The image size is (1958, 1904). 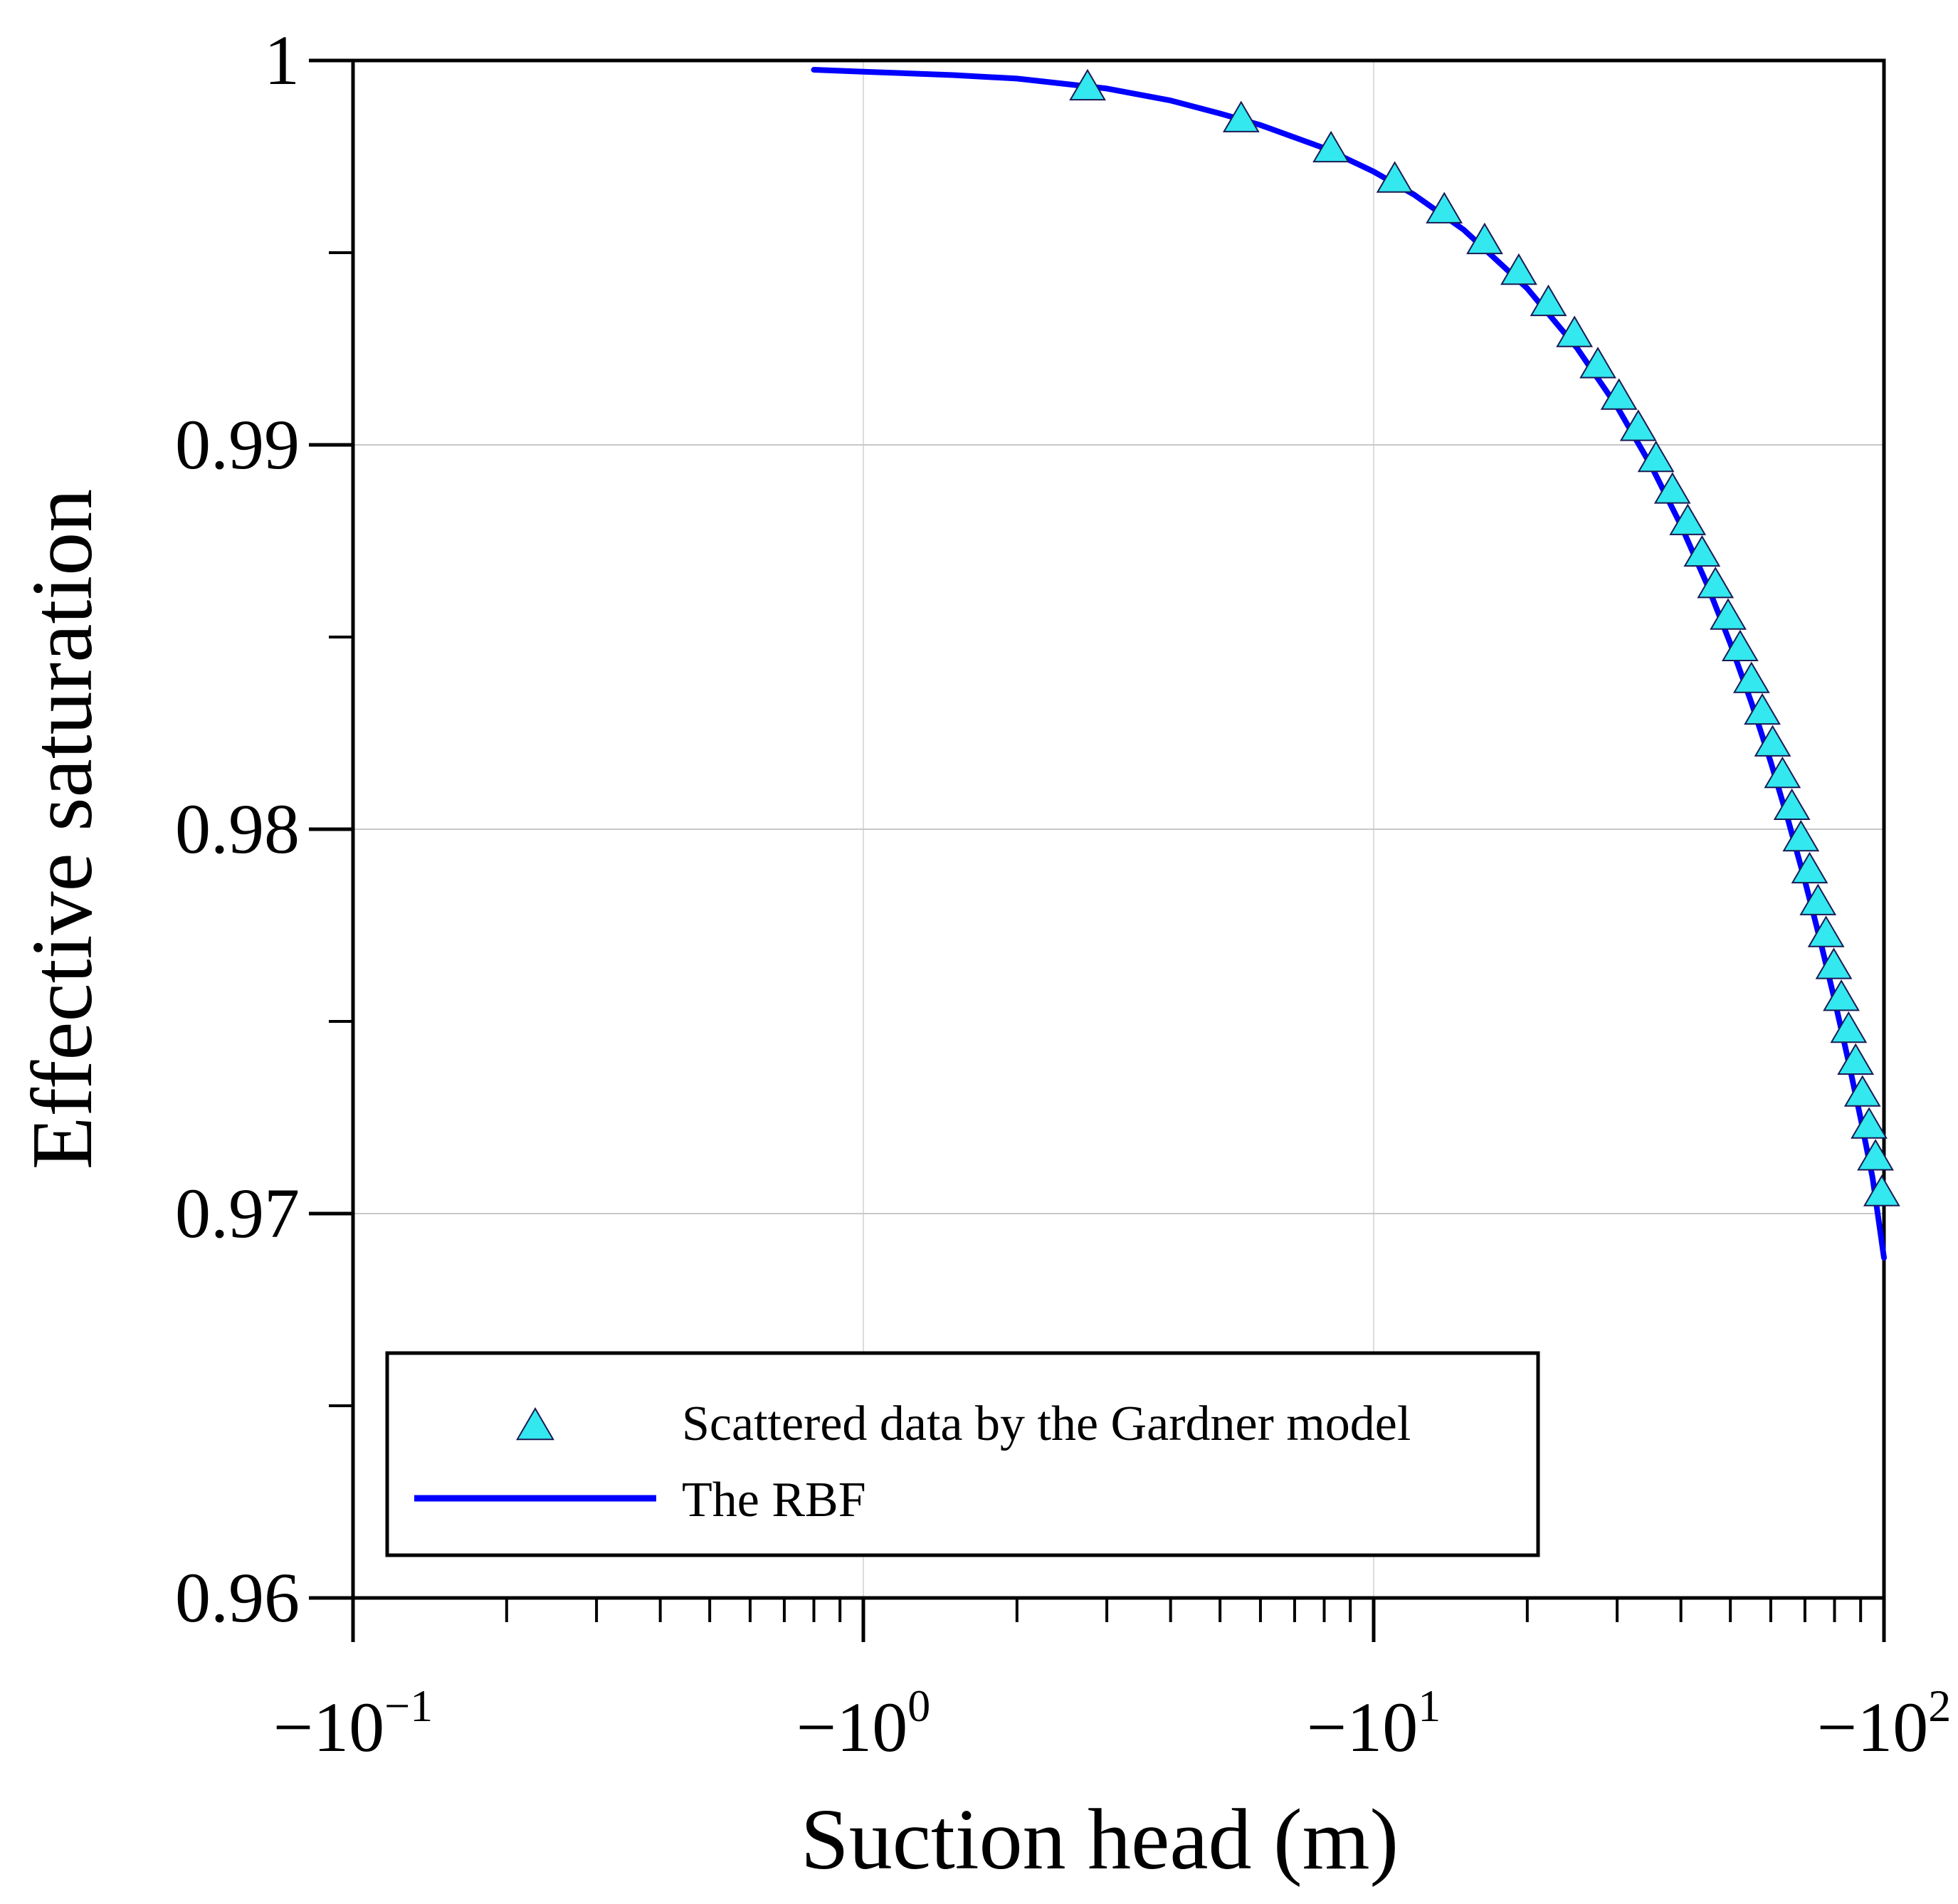 What do you see at coordinates (774, 1500) in the screenshot?
I see `legend-label-rbf: The RBF` at bounding box center [774, 1500].